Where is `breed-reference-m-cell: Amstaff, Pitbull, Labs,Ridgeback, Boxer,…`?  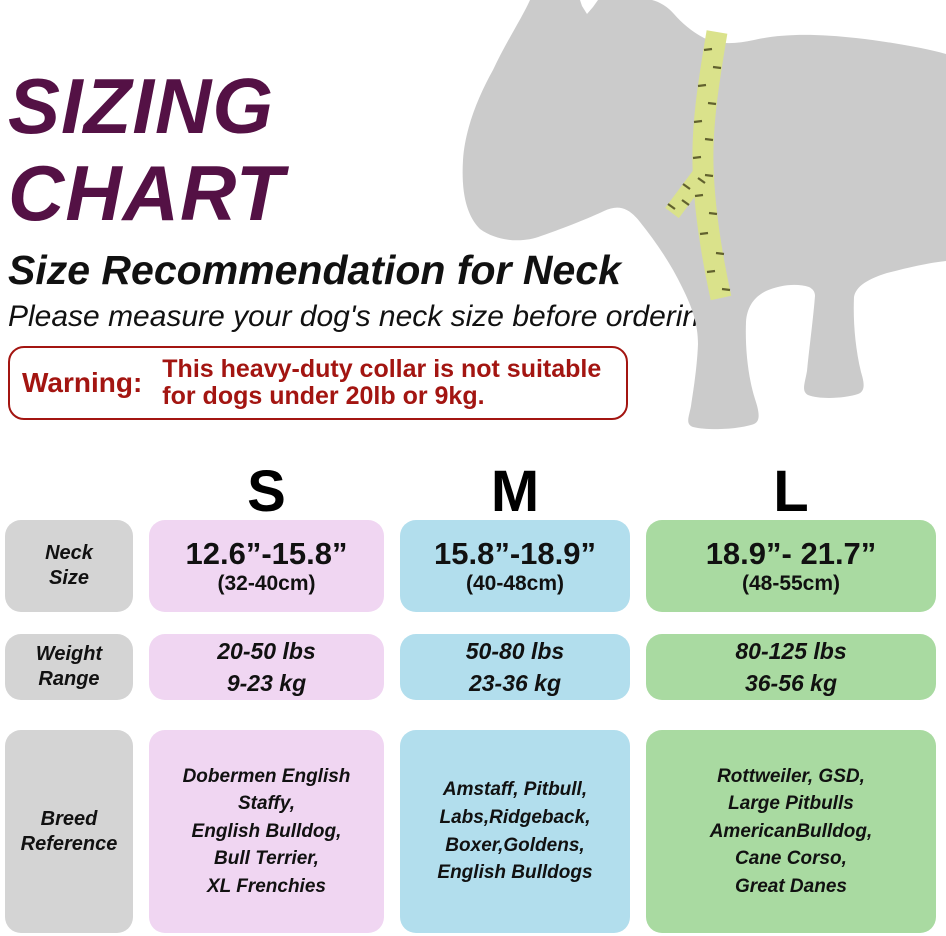
breed-reference-m-cell: Amstaff, Pitbull, Labs,Ridgeback, Boxer,… is located at coordinates (515, 831).